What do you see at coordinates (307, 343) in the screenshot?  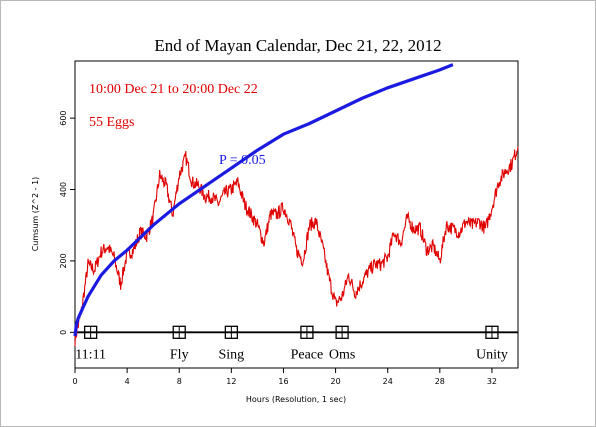 I see `event-marker: Peace` at bounding box center [307, 343].